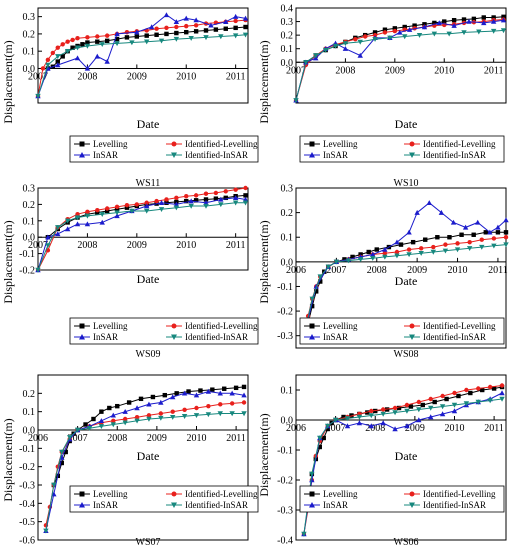 Image resolution: width=521 pixels, height=550 pixels. Describe the element at coordinates (285, 481) in the screenshot. I see `y-tick-label: -0.2` at that location.